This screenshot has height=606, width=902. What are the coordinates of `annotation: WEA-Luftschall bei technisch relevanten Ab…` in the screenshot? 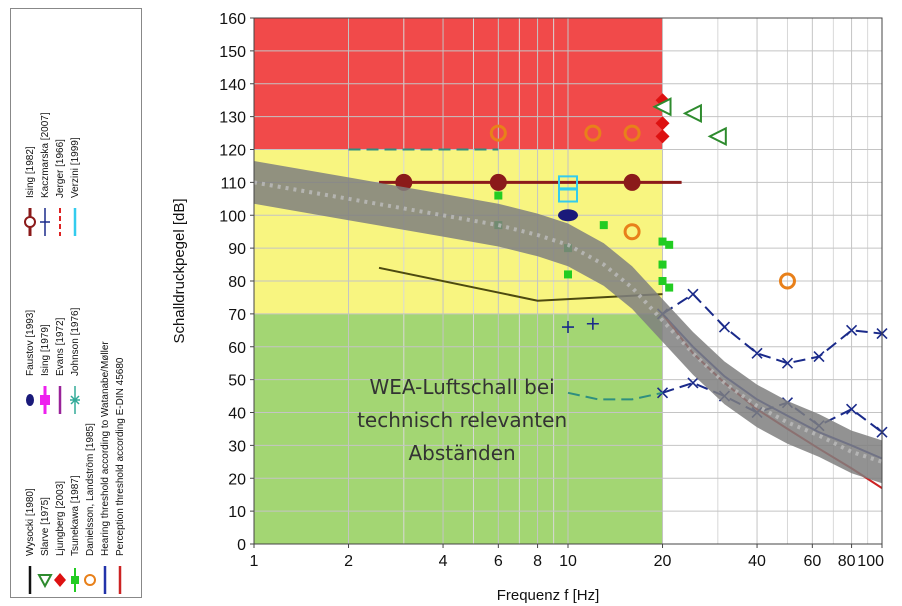 It's located at (462, 420).